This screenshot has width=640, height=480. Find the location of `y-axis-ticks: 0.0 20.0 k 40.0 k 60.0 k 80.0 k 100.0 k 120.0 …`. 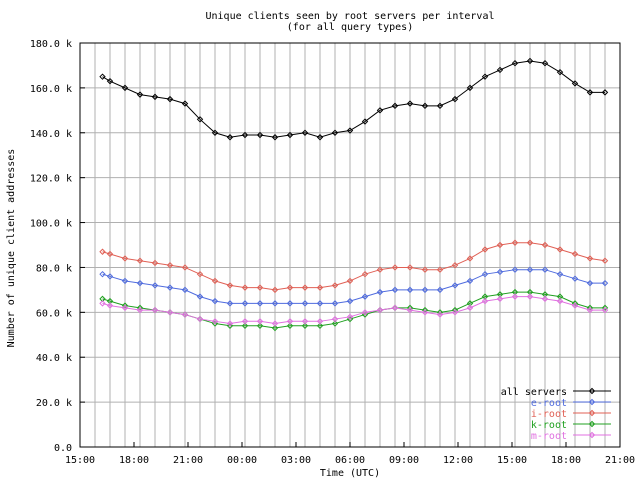

y-axis-ticks: 0.0 20.0 k 40.0 k 60.0 k 80.0 k 100.0 k 120.0 … is located at coordinates (57, 246).